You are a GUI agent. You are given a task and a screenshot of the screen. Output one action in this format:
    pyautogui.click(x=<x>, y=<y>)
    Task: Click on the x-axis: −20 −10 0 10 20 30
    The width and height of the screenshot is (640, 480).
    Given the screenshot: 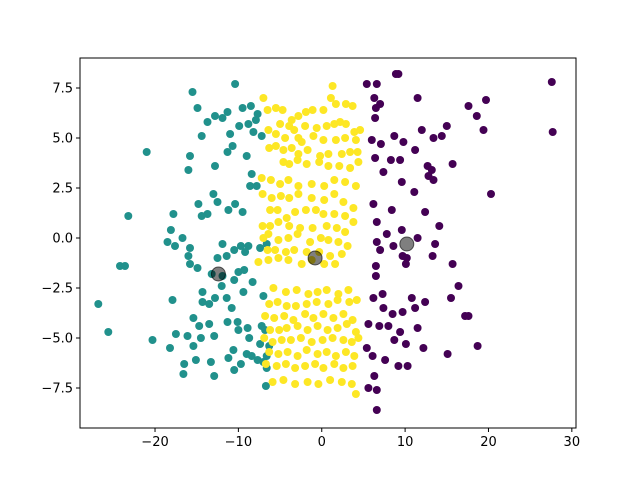 What is the action you would take?
    pyautogui.click(x=360, y=439)
    